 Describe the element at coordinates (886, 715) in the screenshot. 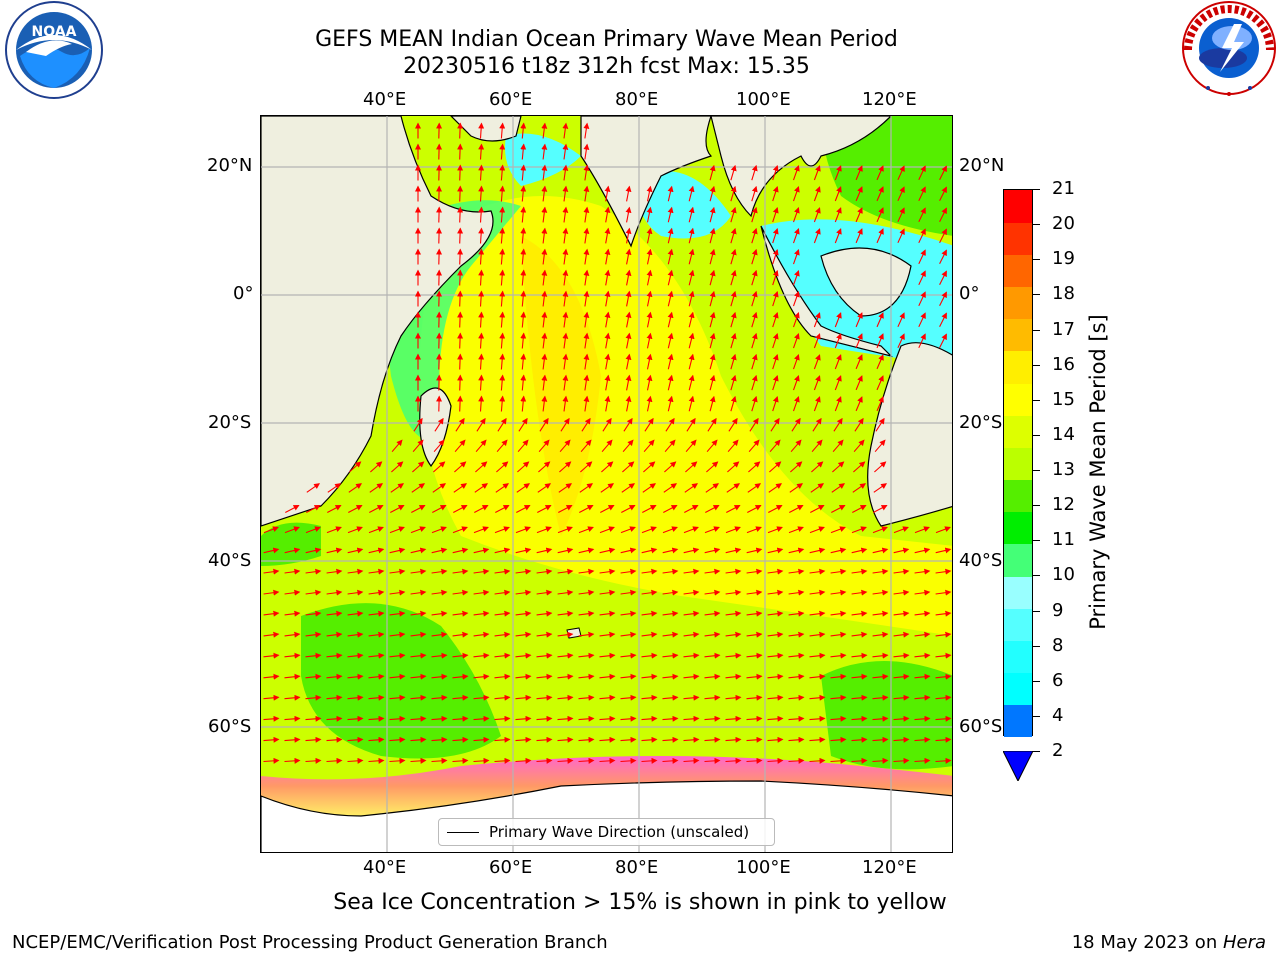

I see `green-band-south-east` at that location.